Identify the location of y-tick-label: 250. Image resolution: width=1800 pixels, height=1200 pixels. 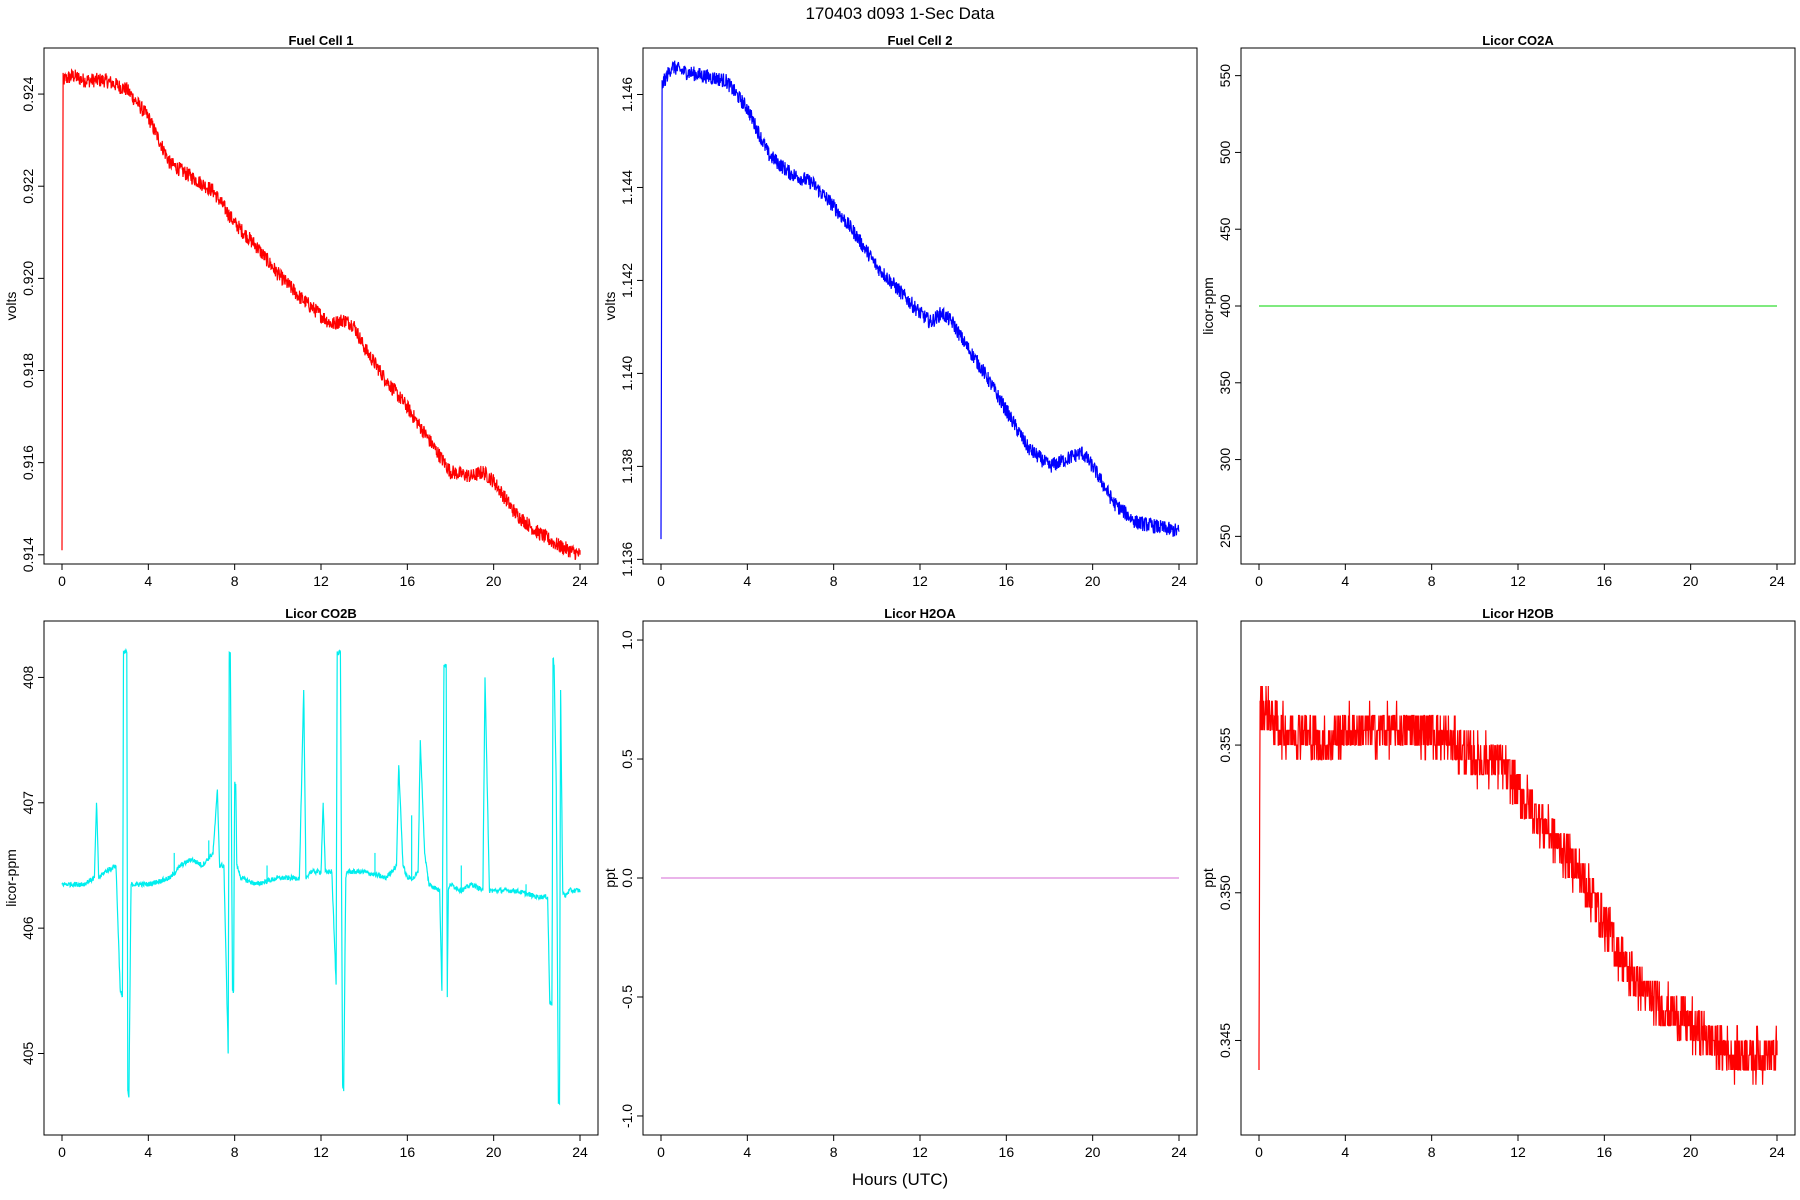
(1225, 536).